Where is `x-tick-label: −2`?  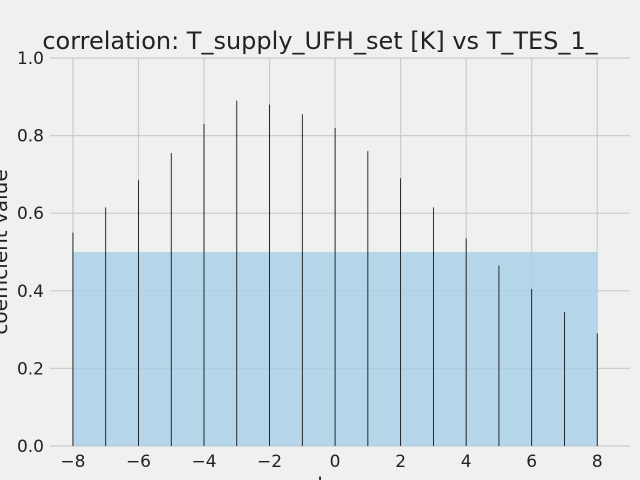 x-tick-label: −2 is located at coordinates (269, 462).